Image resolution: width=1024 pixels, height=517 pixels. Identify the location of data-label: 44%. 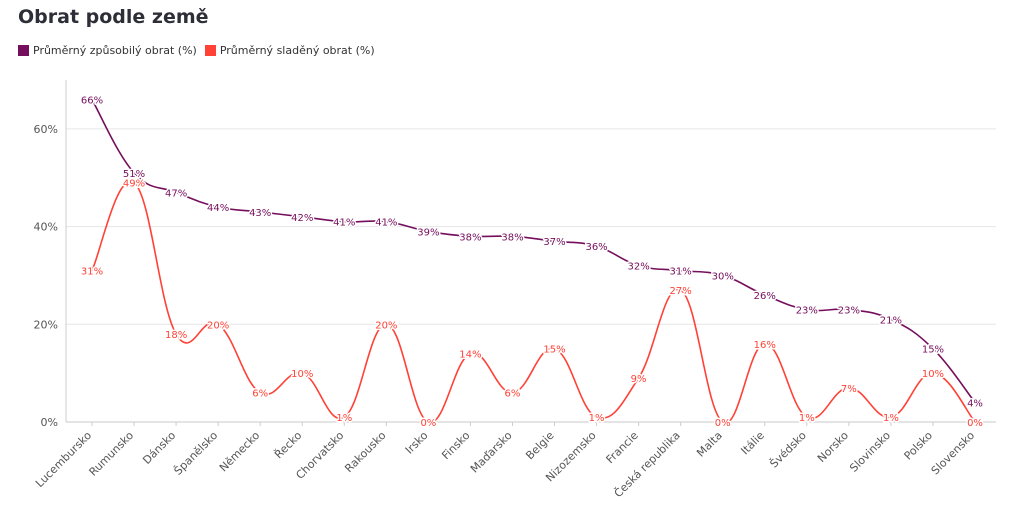
(218, 208).